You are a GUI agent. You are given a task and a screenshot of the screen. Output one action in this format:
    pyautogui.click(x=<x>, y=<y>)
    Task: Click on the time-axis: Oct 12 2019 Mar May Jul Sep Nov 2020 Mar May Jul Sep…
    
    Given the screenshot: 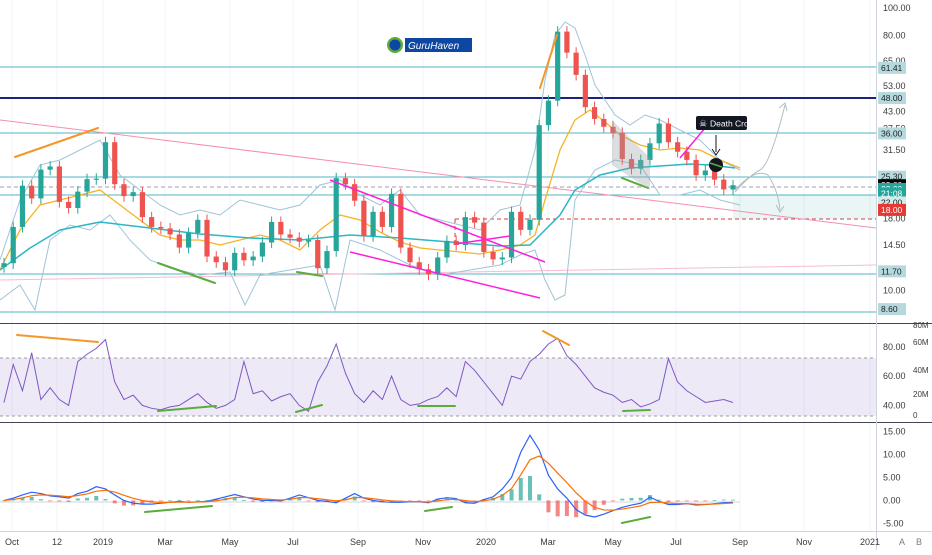 What is the action you would take?
    pyautogui.click(x=442, y=542)
    